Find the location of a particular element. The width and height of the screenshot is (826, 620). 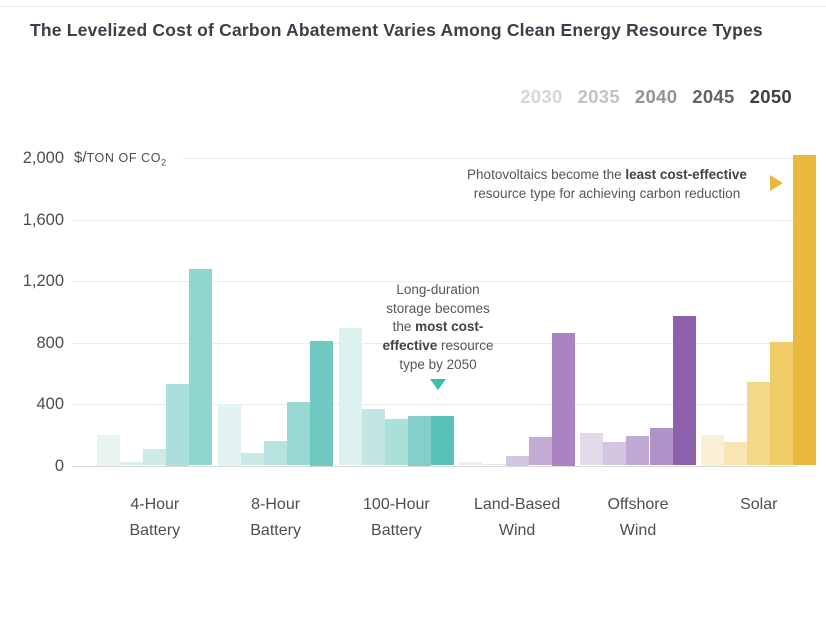

legend-year-2050: 2050 is located at coordinates (770, 96).